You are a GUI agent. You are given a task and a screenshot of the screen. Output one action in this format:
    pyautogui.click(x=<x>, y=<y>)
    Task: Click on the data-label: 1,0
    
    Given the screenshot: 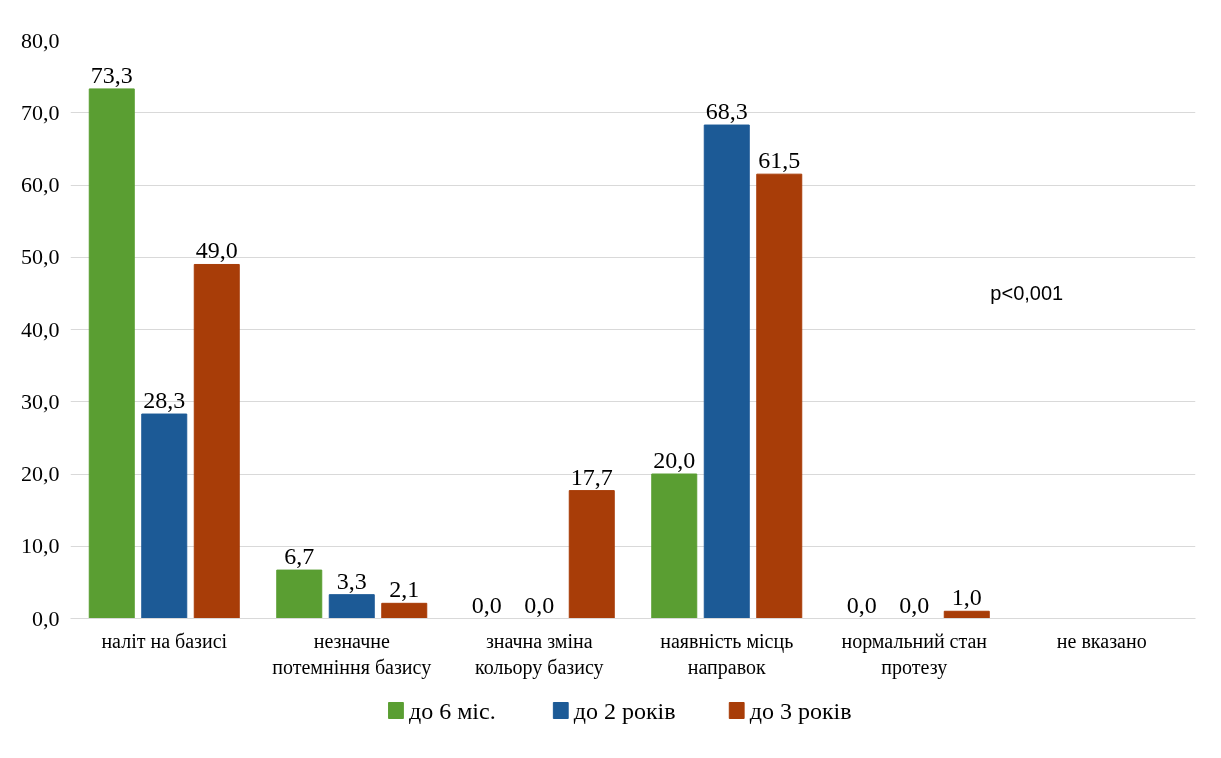 What is the action you would take?
    pyautogui.click(x=966, y=597)
    